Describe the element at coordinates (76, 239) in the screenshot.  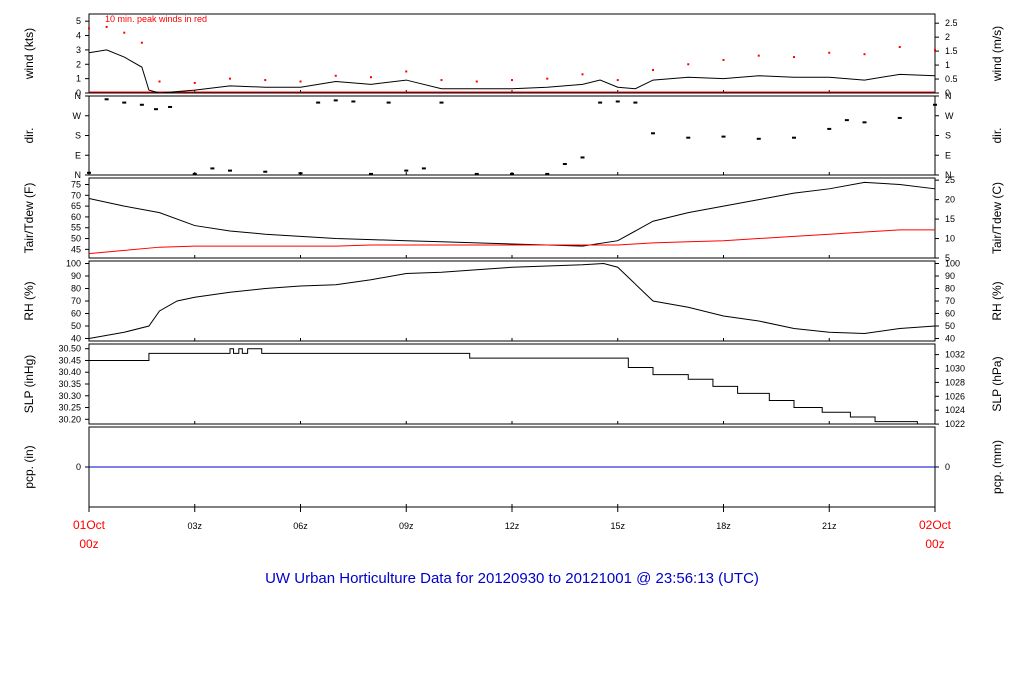
I see `temp-ytick-label: 50` at that location.